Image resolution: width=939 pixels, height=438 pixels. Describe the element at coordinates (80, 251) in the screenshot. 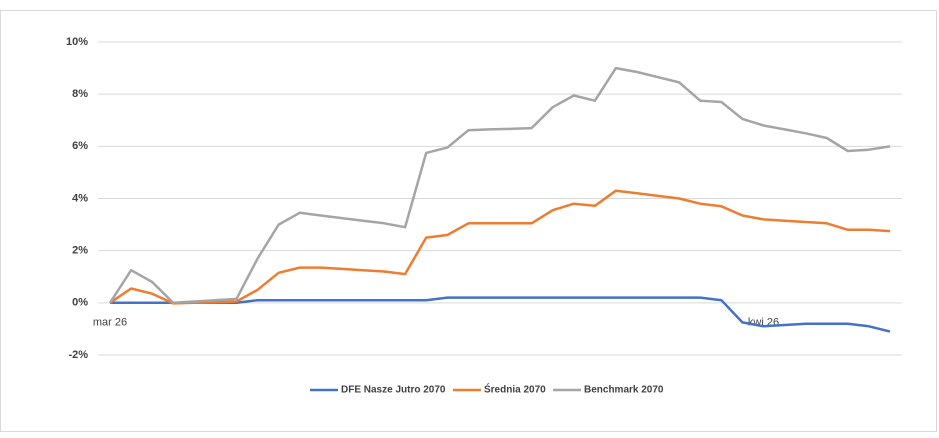

I see `y-tick-label: 2%` at that location.